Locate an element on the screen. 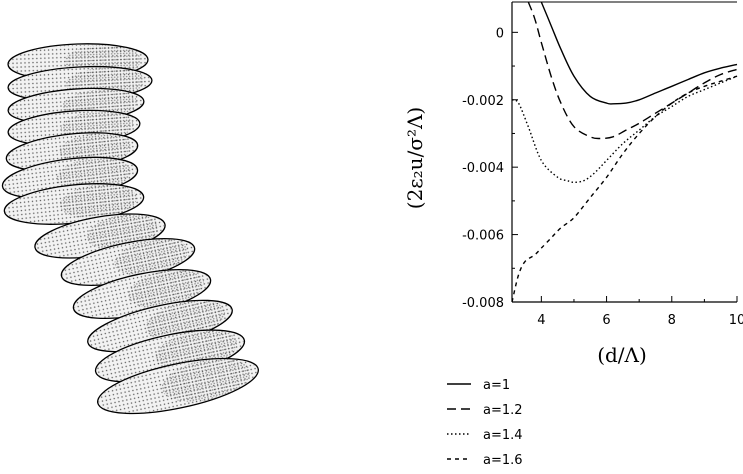 The image size is (743, 474). y-tick-label: -0.002 is located at coordinates (483, 101).